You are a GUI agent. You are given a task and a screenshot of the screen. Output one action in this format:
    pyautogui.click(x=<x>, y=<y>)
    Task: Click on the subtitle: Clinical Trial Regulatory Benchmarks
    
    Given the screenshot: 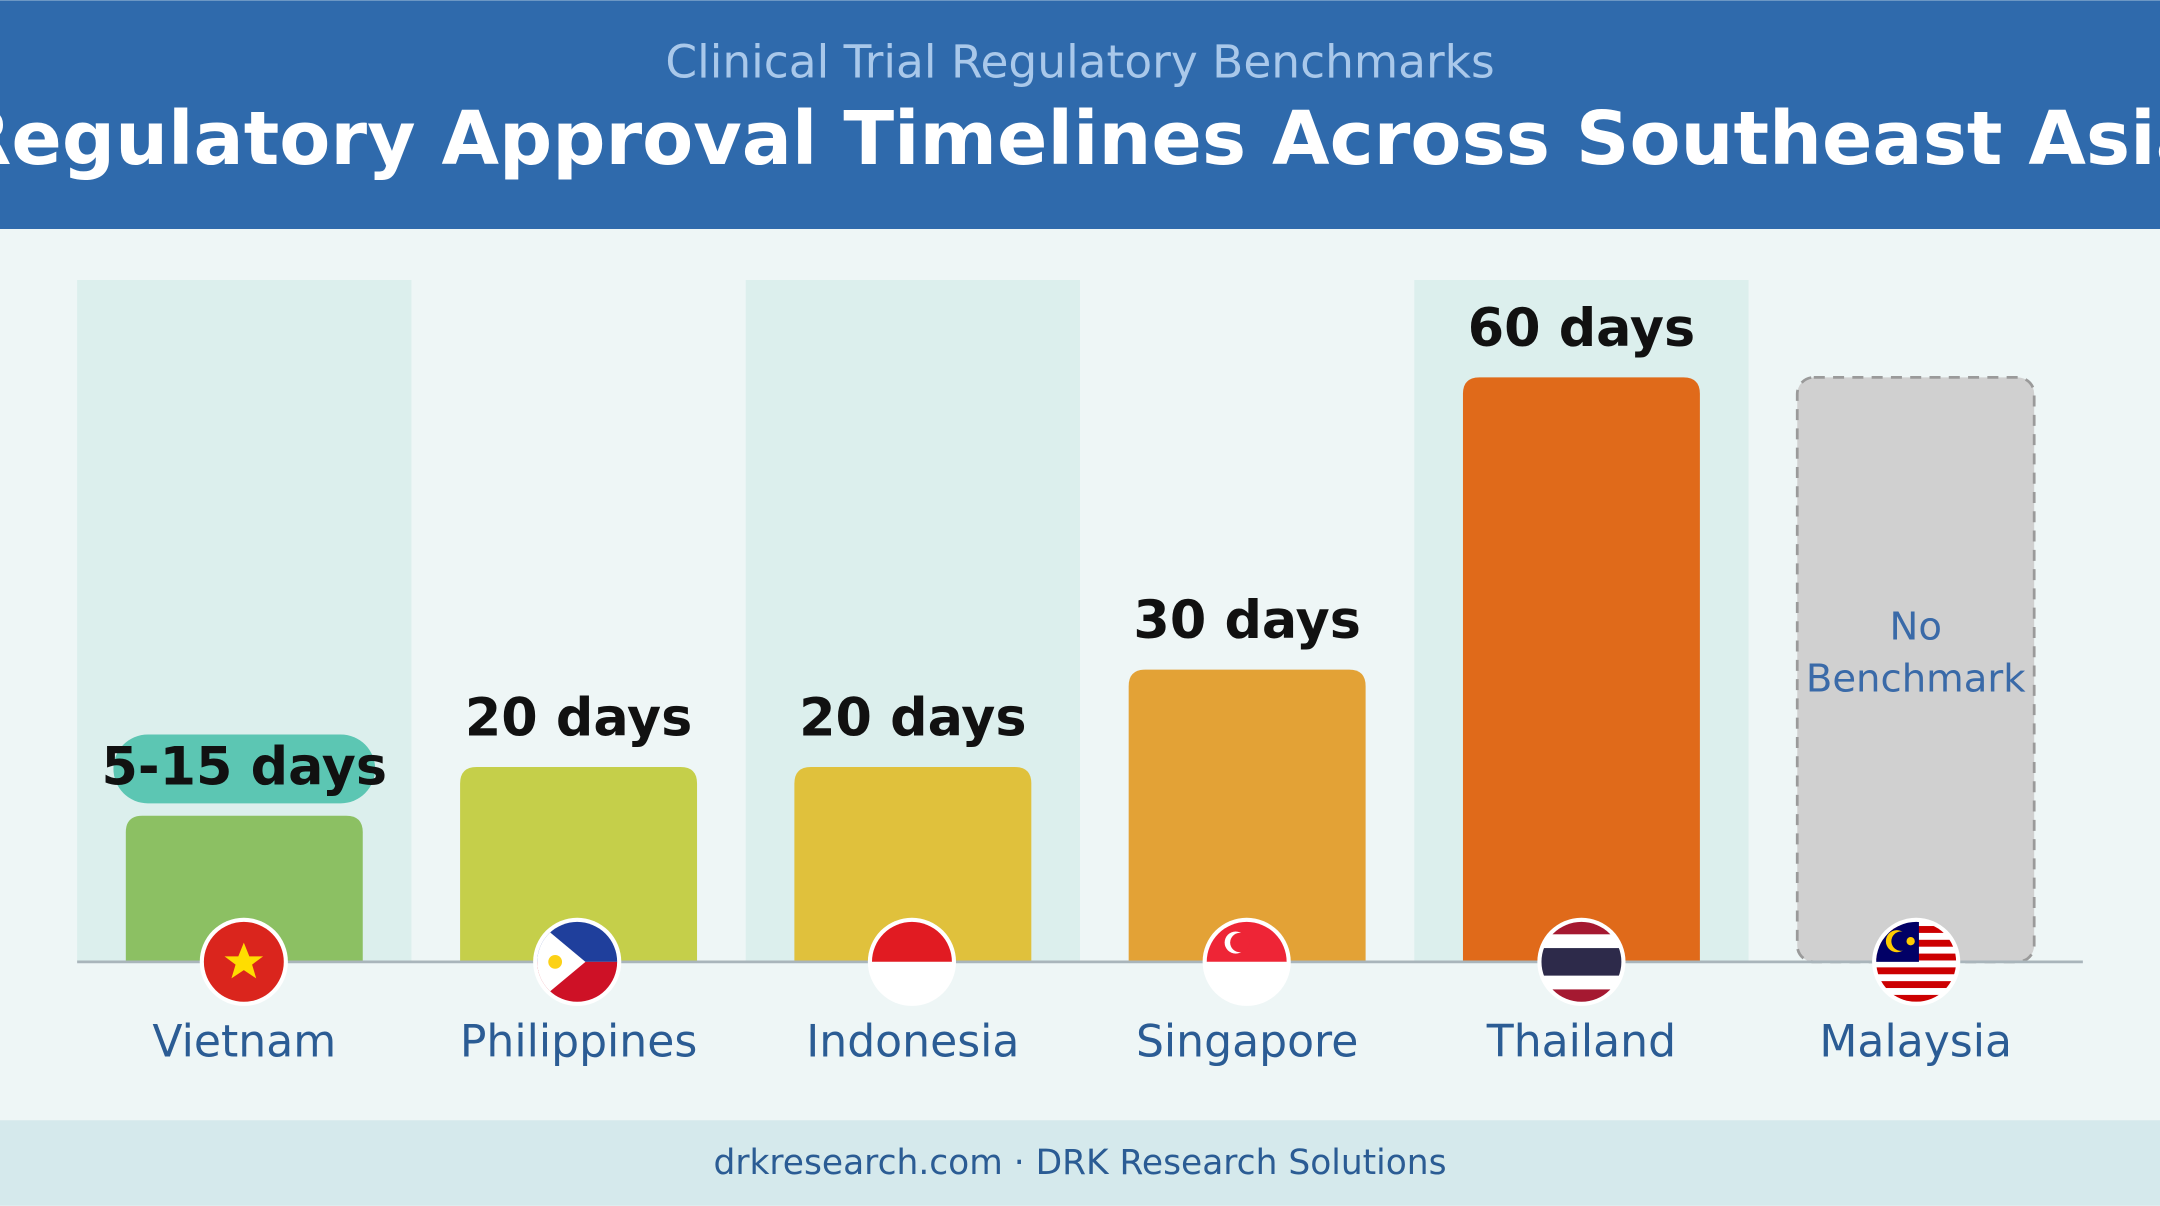 What is the action you would take?
    pyautogui.click(x=1079, y=62)
    